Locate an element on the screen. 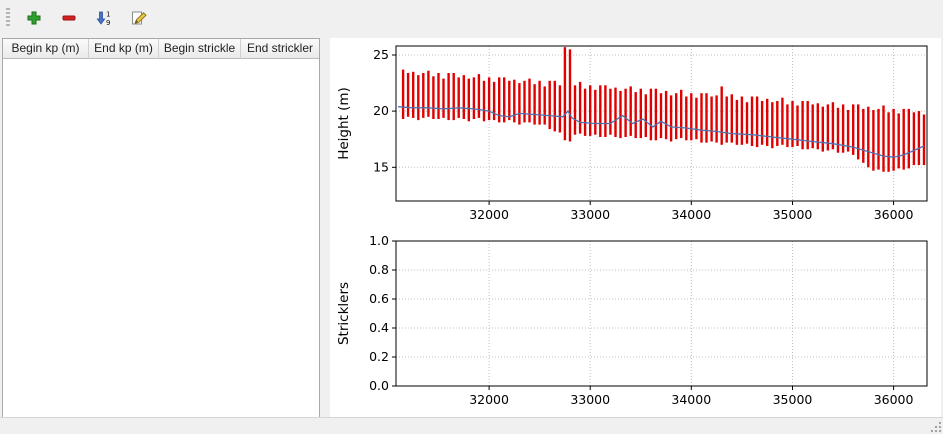 This screenshot has width=943, height=434. svg-text: 1 is located at coordinates (108, 15).